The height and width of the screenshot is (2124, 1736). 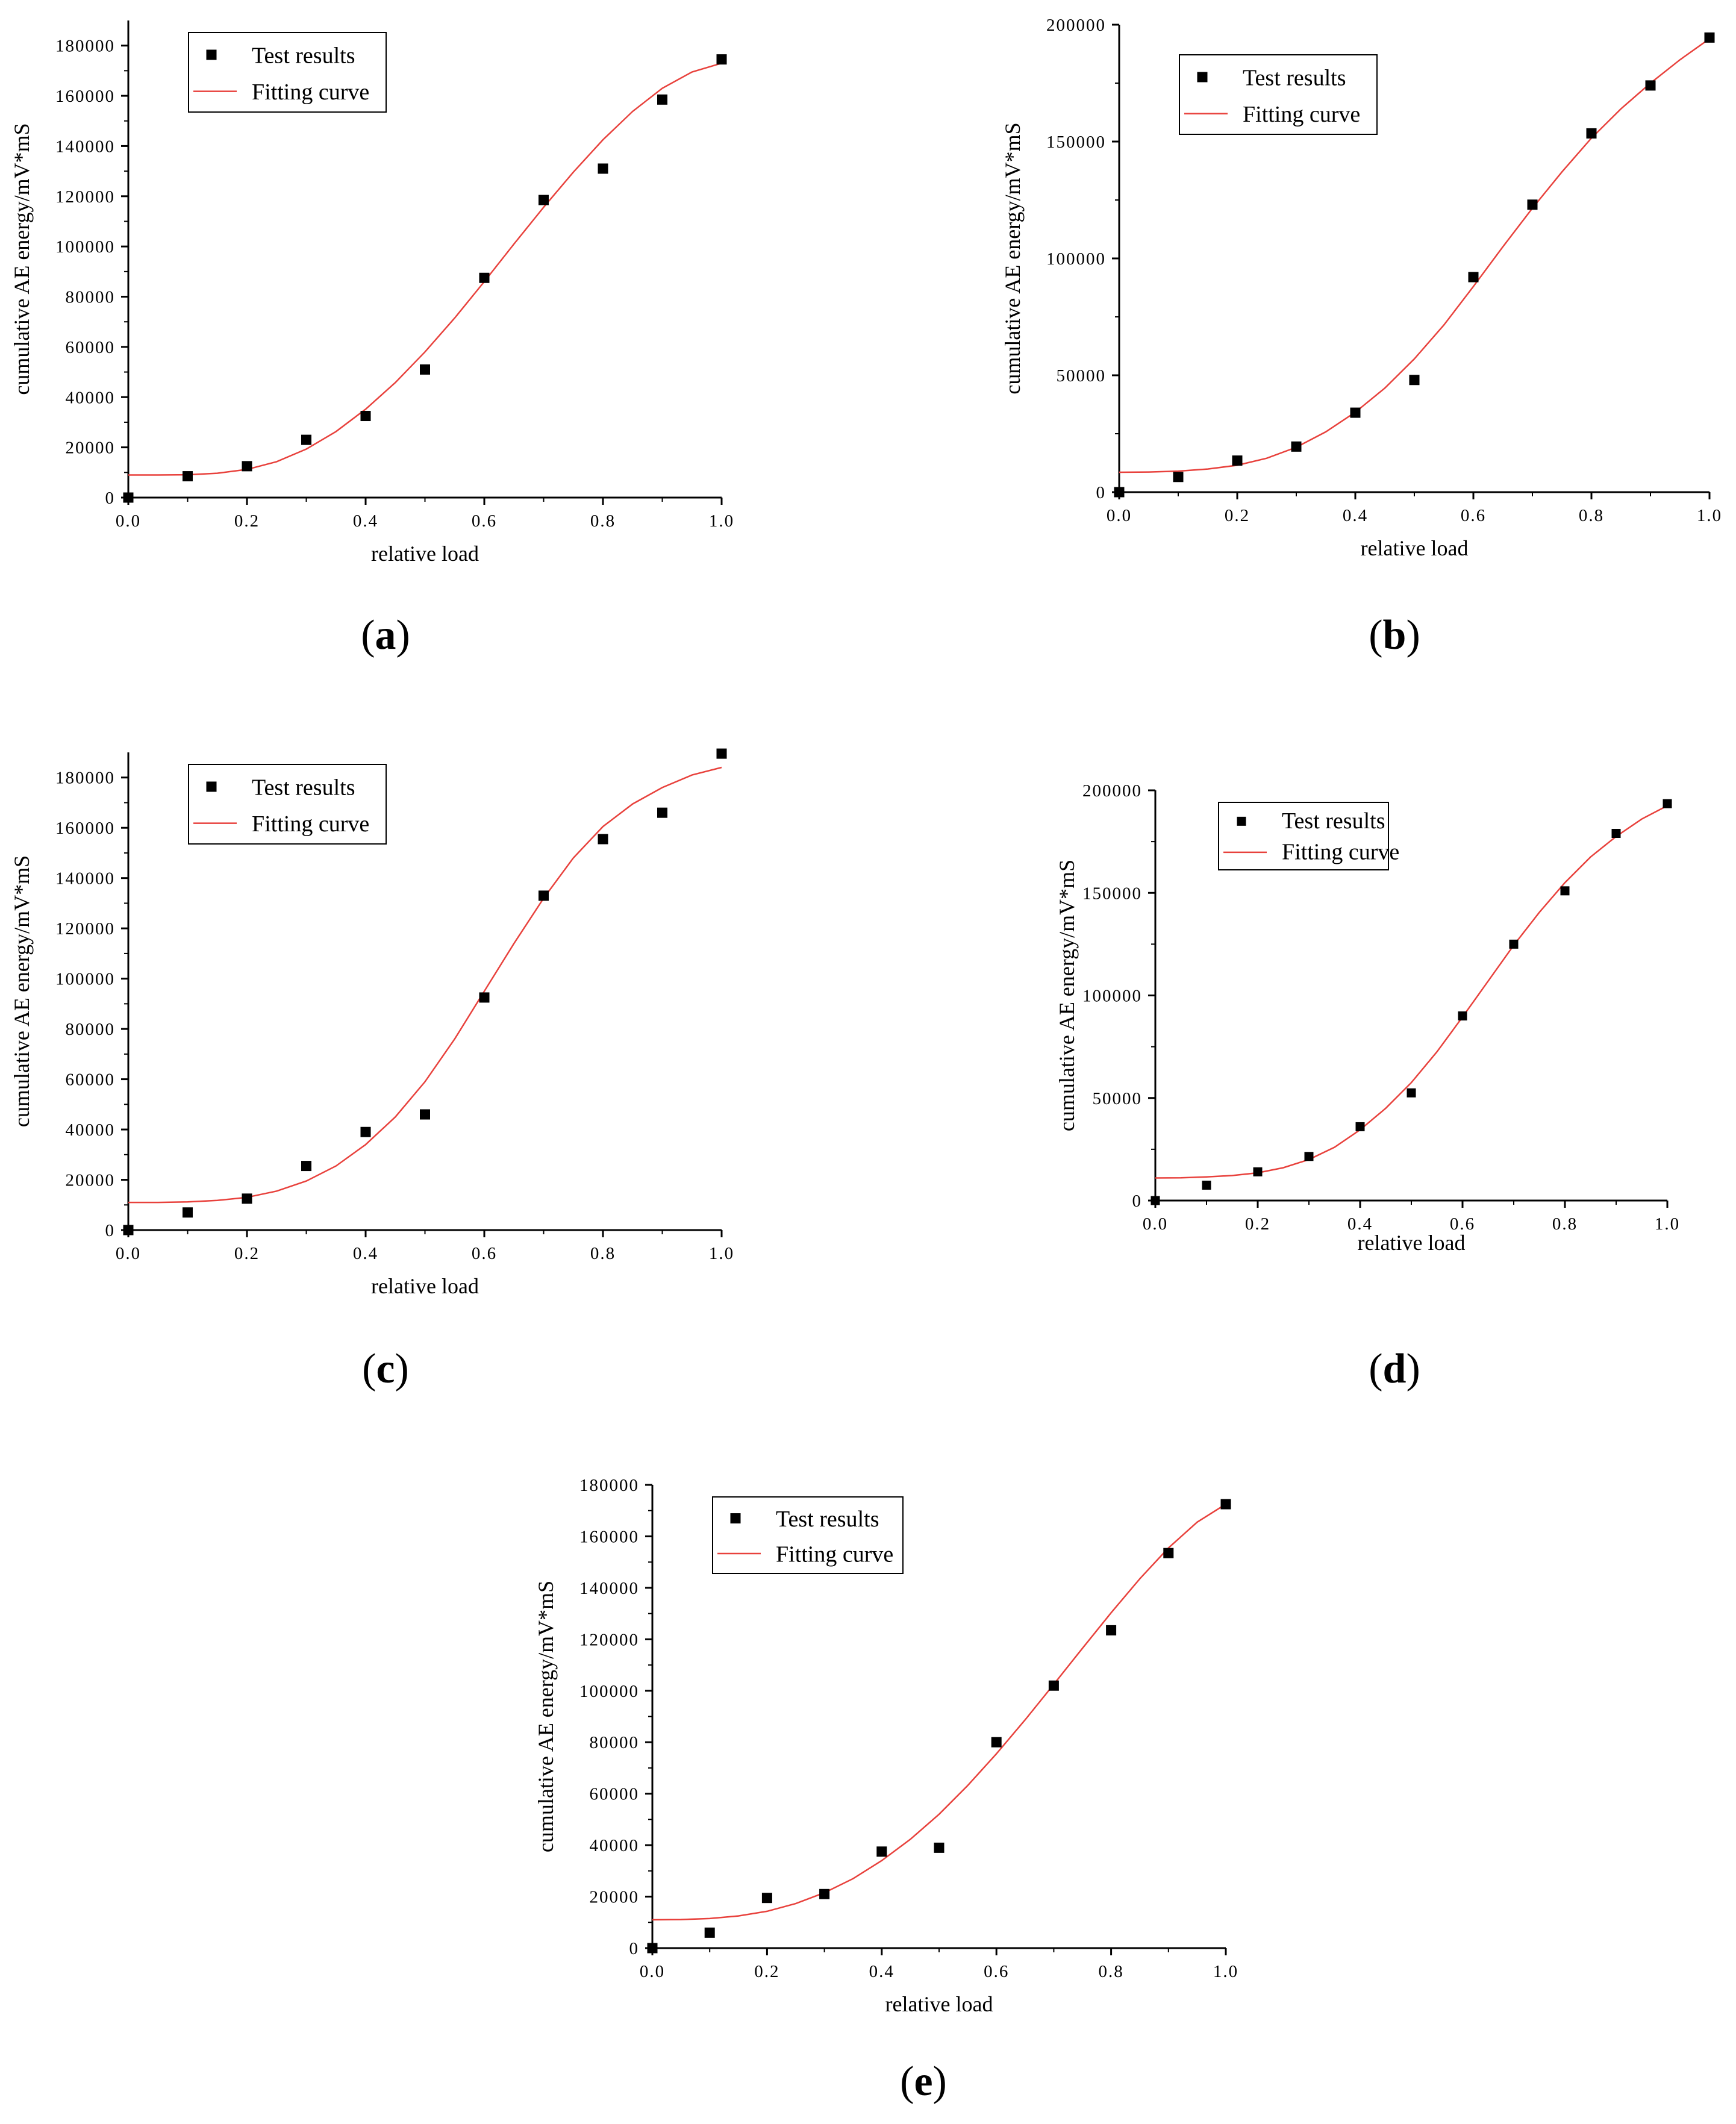 What do you see at coordinates (923, 2081) in the screenshot?
I see `panel-label: (e)` at bounding box center [923, 2081].